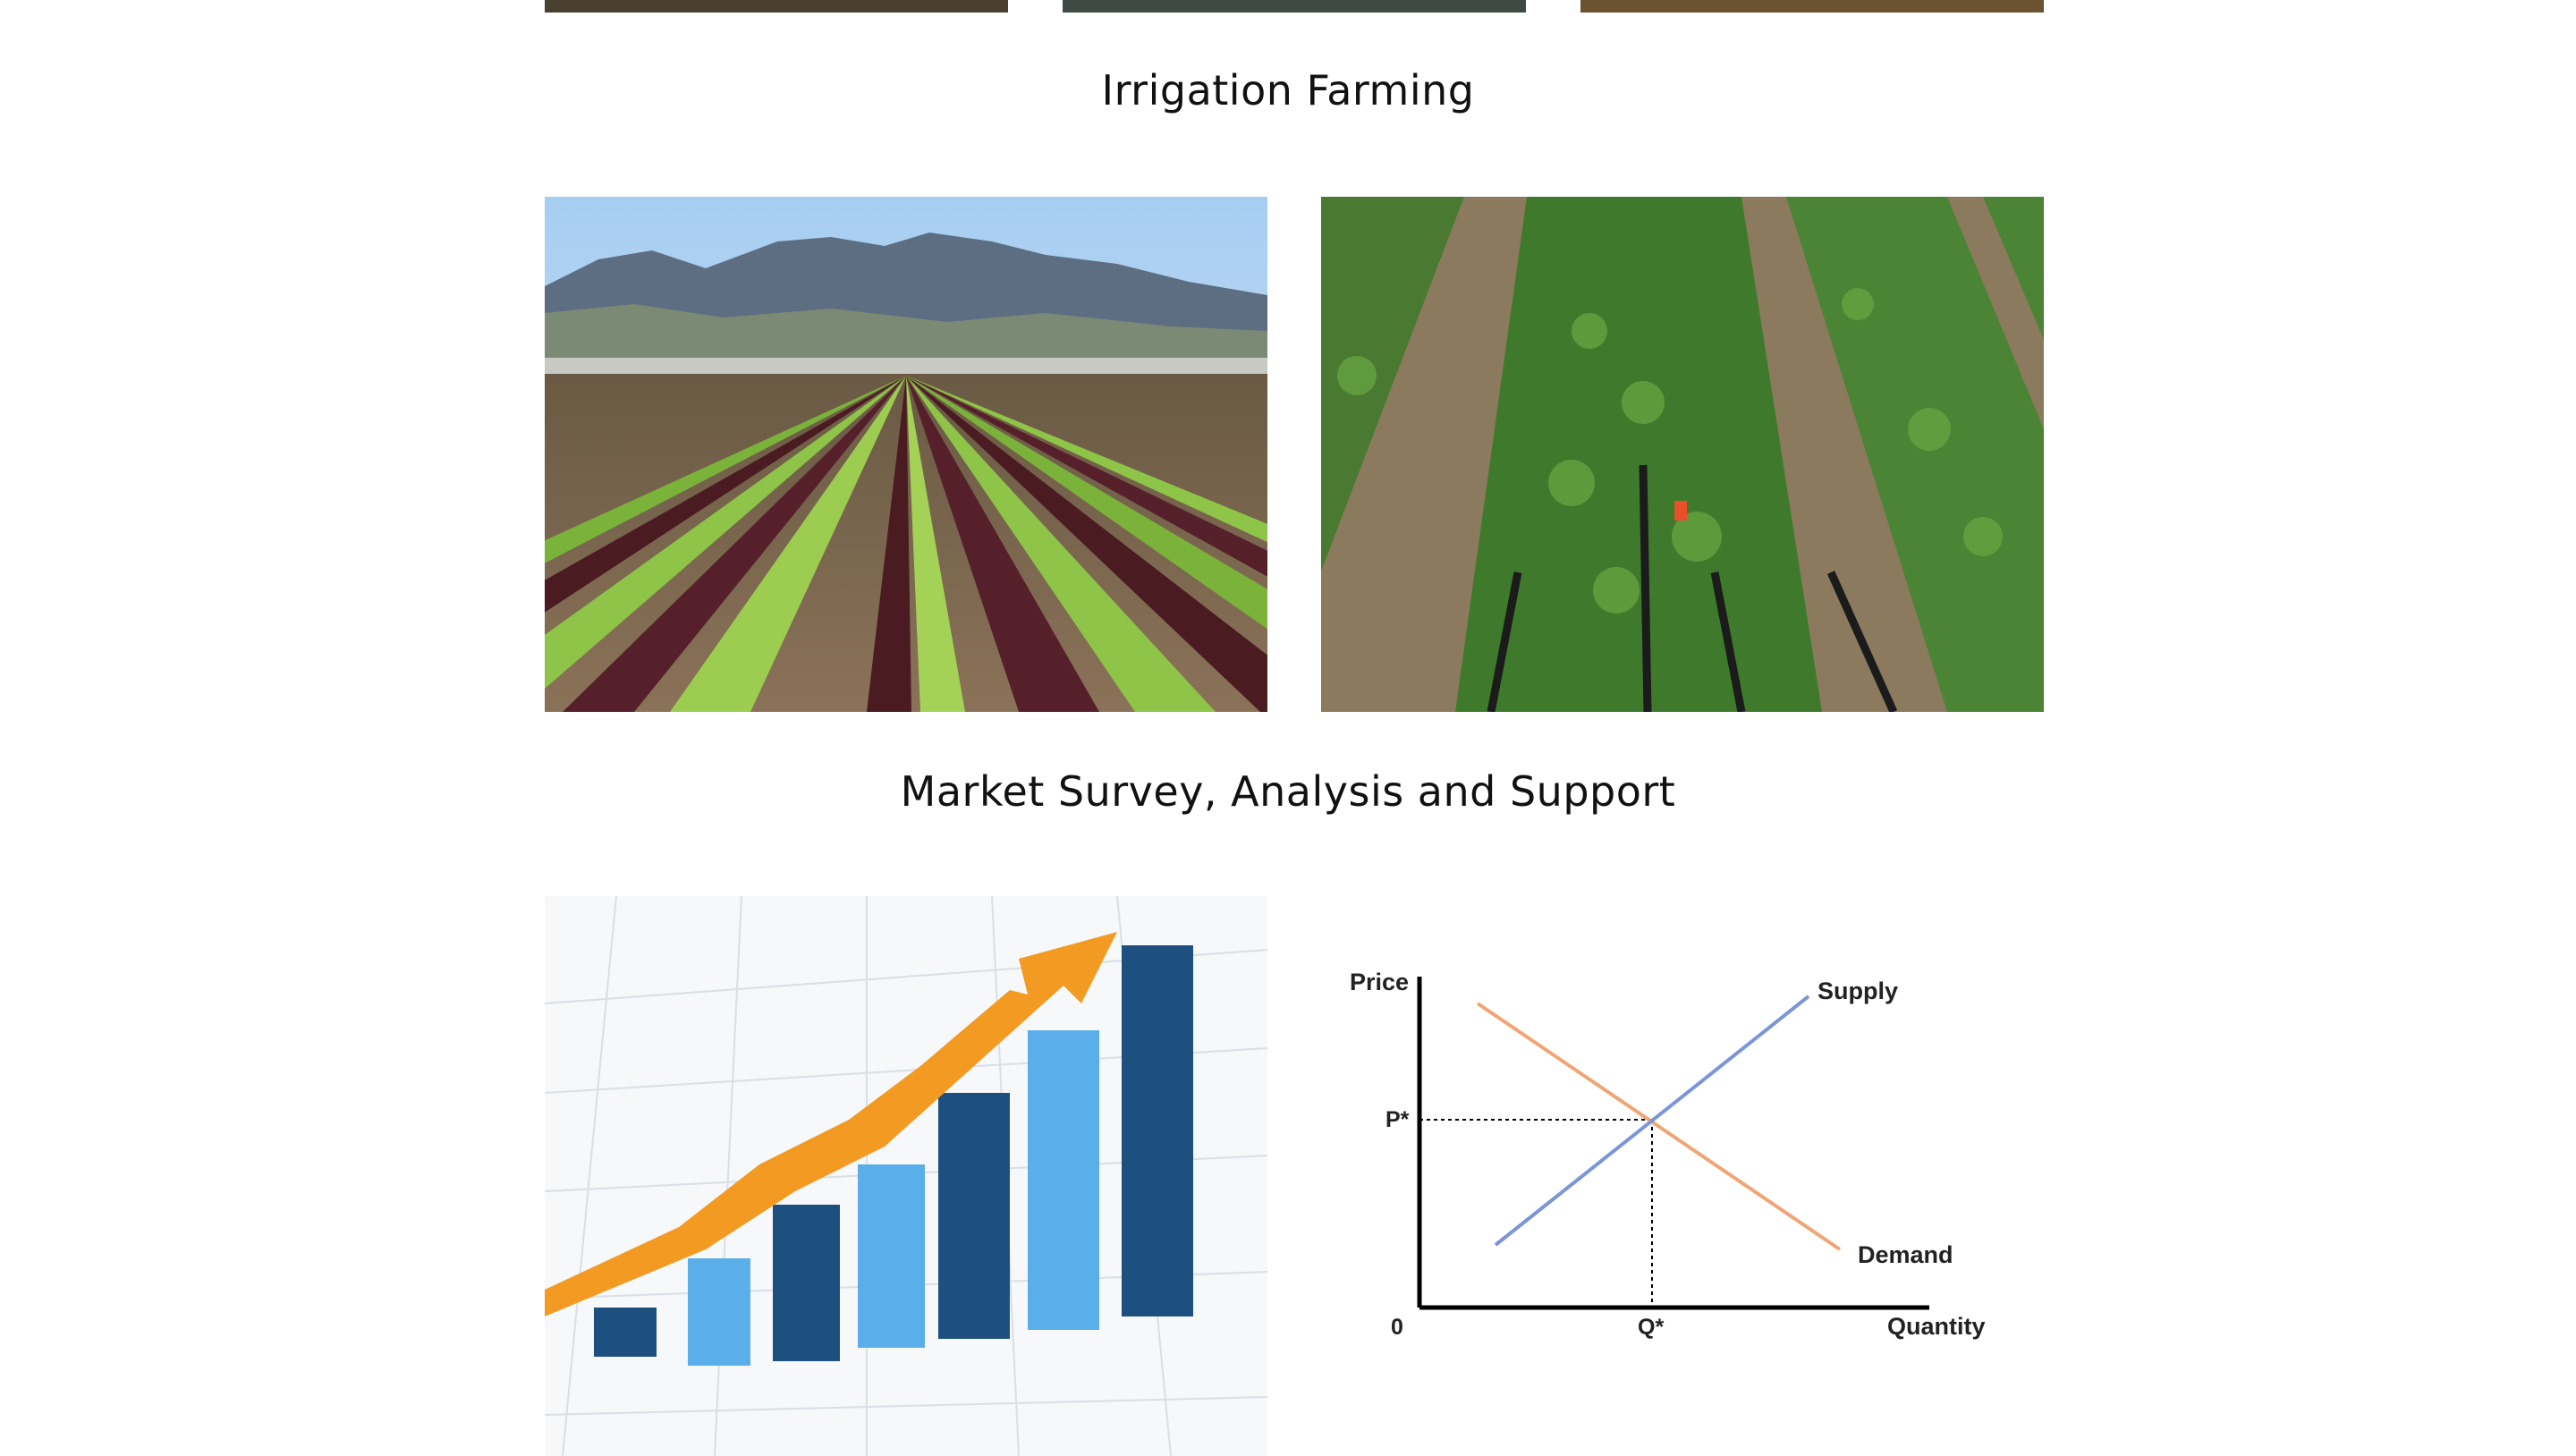 The image size is (2576, 1456). I want to click on supply-label: Supply, so click(1858, 991).